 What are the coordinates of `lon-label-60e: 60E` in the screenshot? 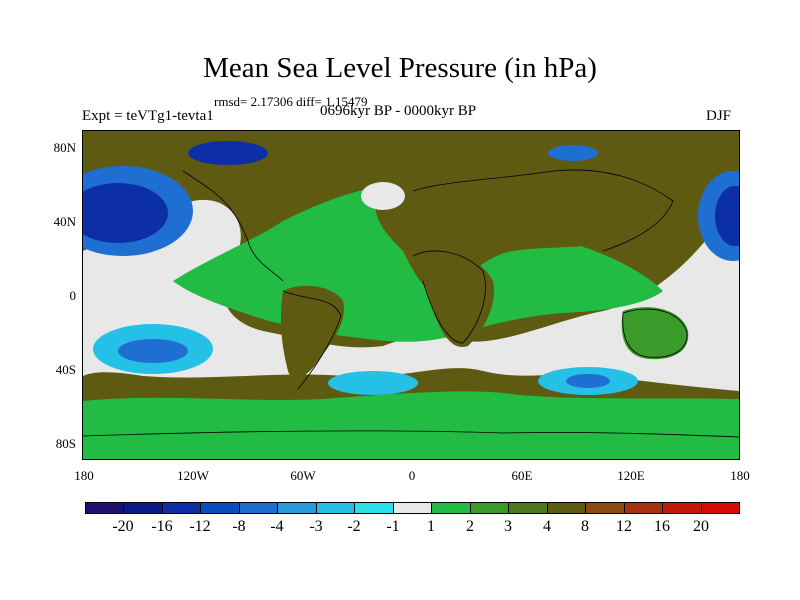 It's located at (522, 475).